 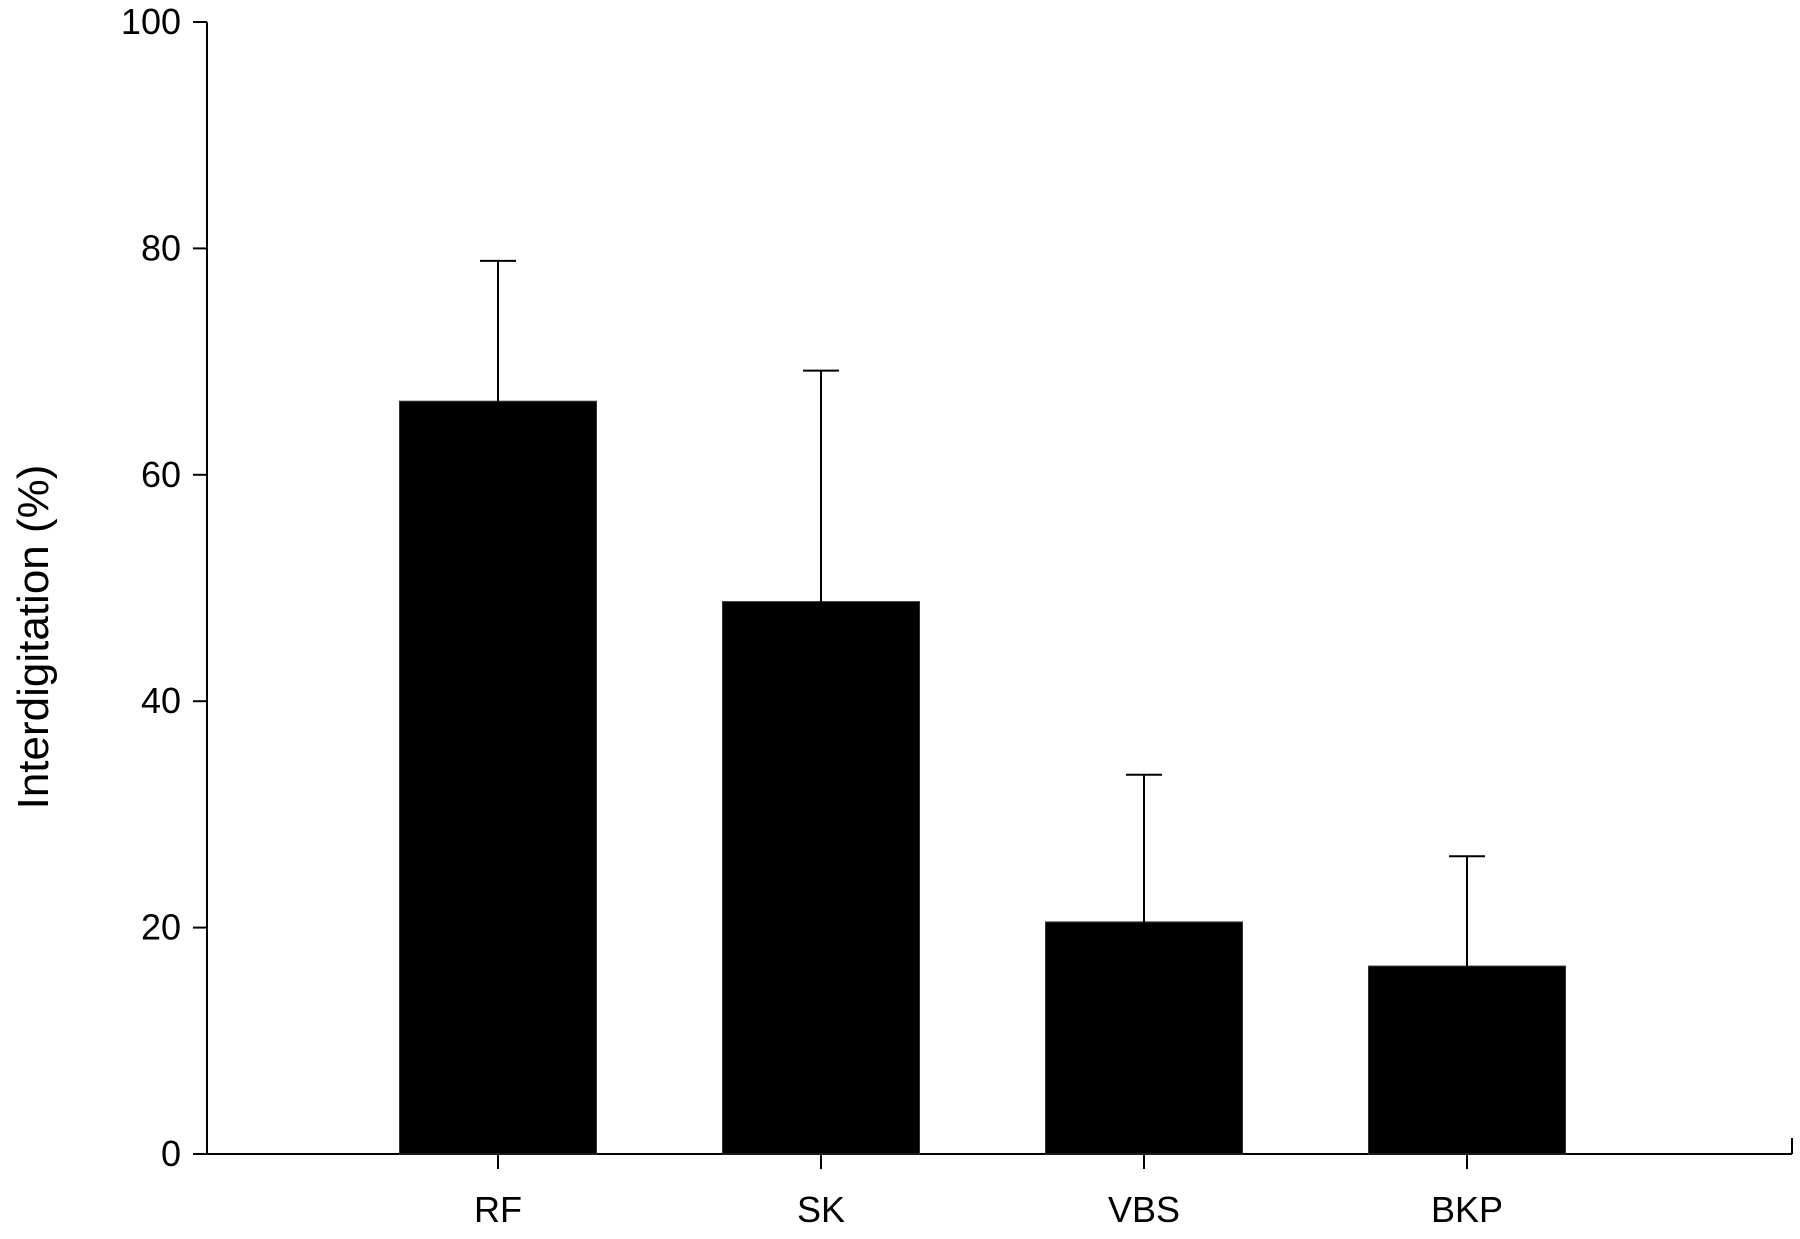 I want to click on y-tick-label: 20, so click(x=161, y=927).